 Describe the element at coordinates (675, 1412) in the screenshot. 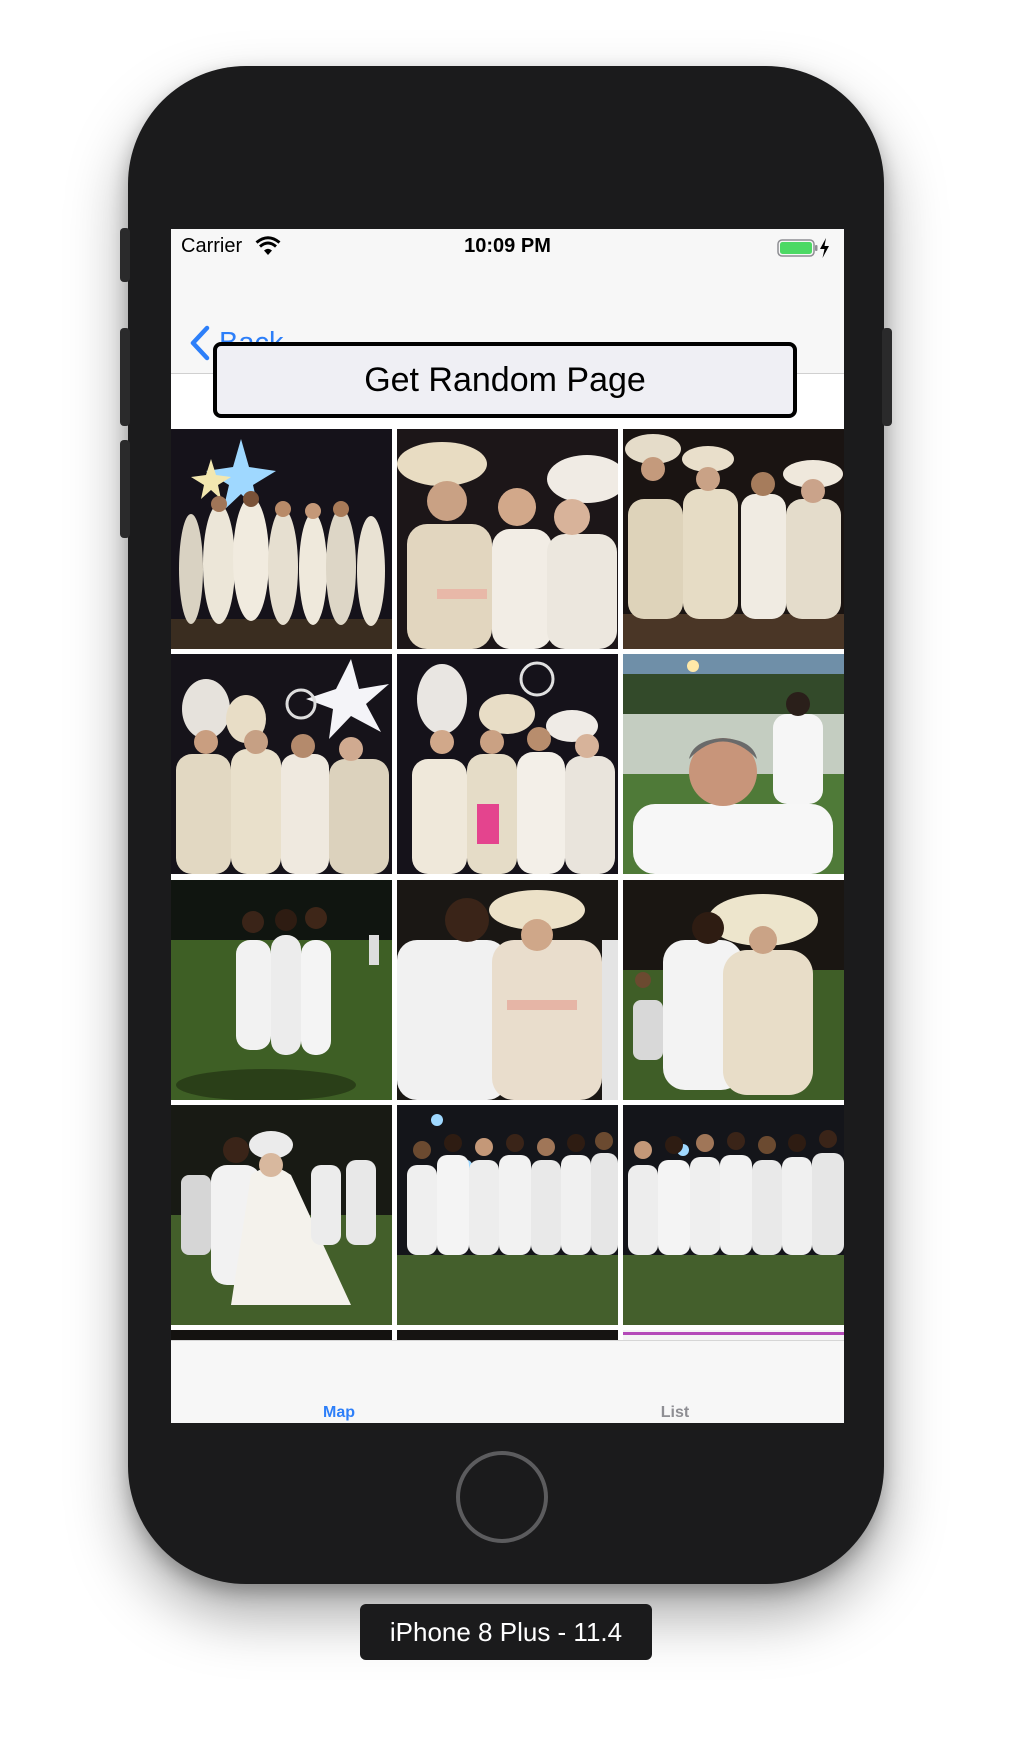

I see `tab-list-label: List` at that location.